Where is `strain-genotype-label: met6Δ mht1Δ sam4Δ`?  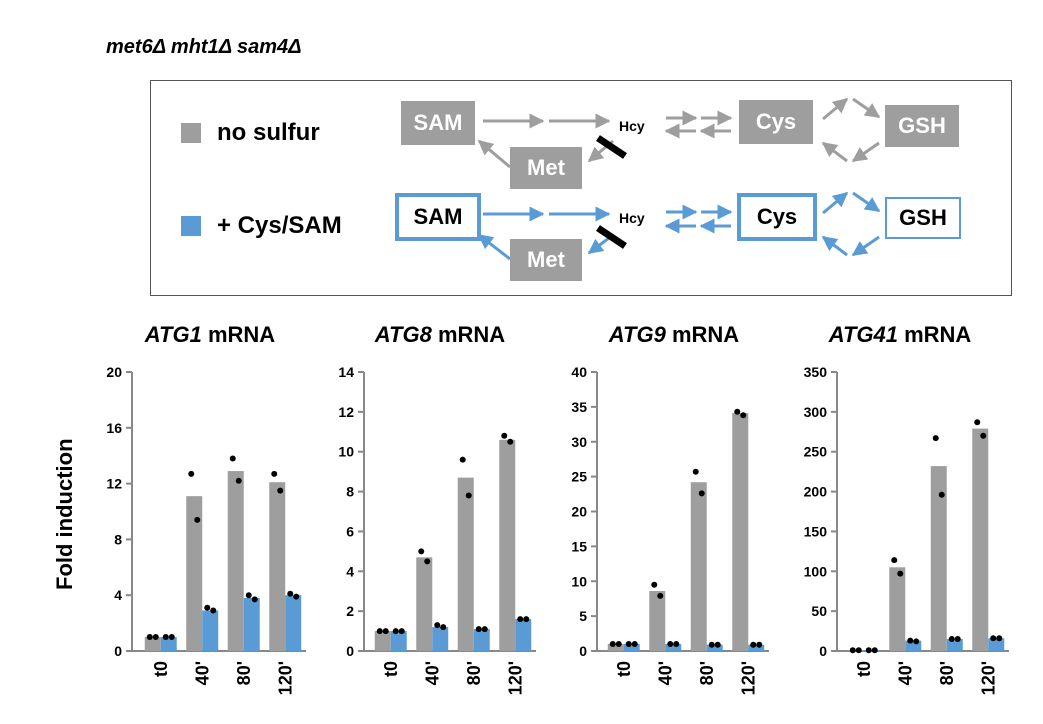
strain-genotype-label: met6Δ mht1Δ sam4Δ is located at coordinates (204, 47).